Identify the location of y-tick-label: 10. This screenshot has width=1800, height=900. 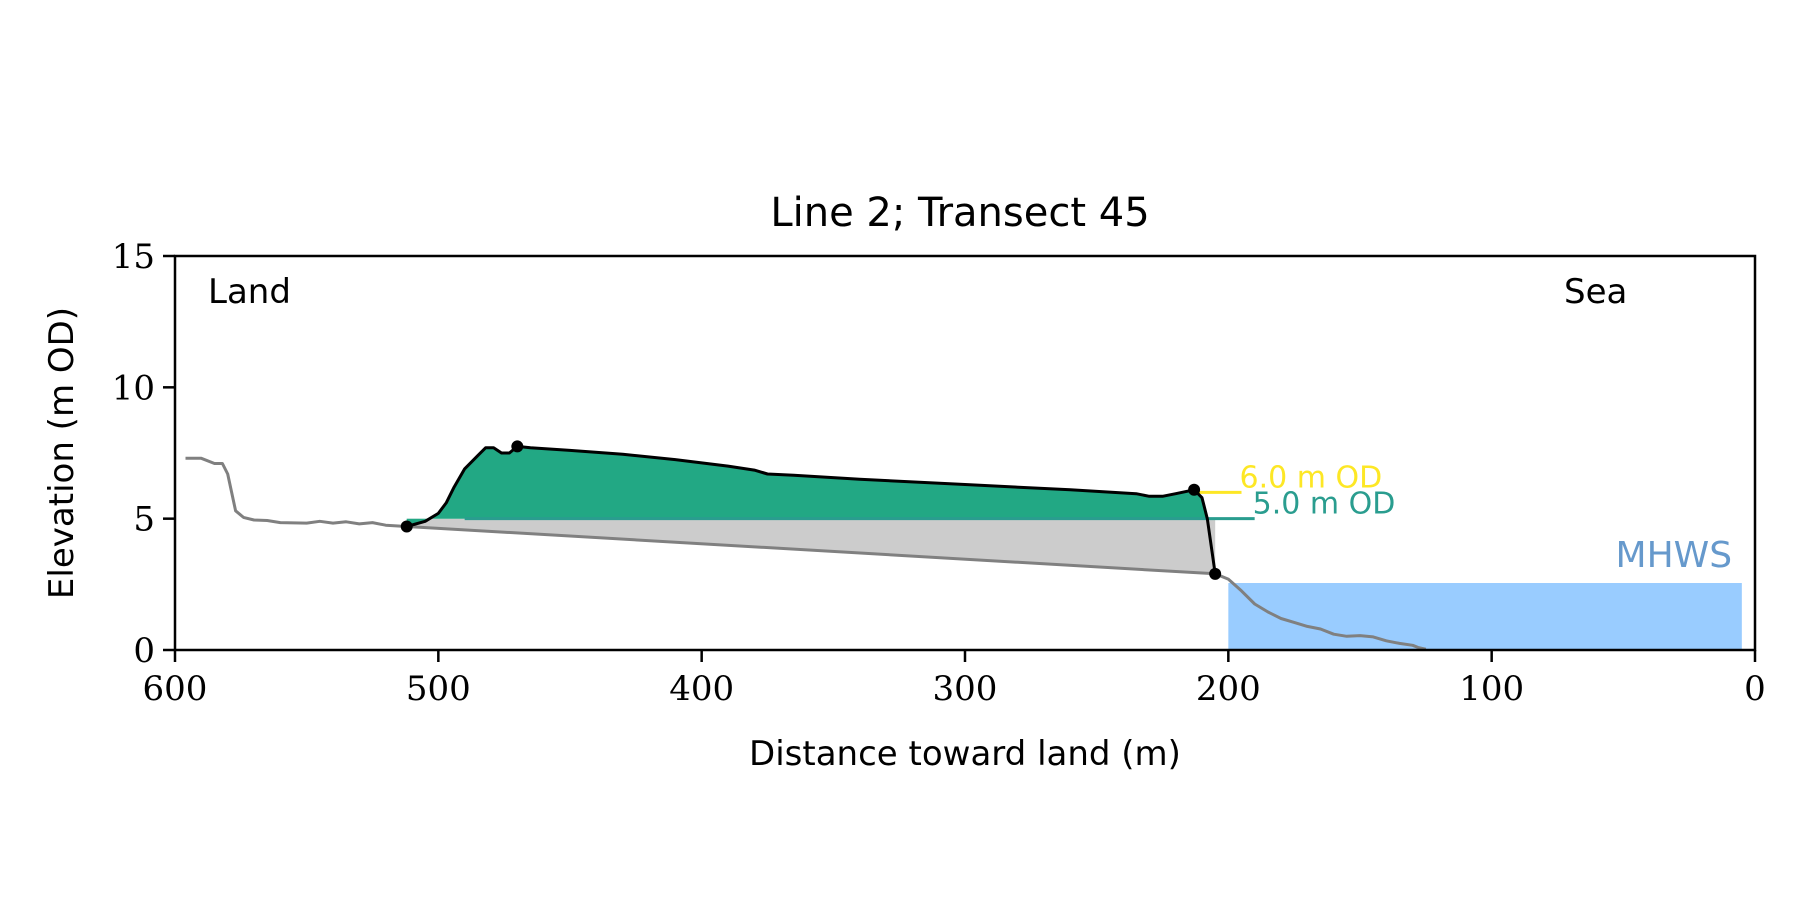
(133, 388).